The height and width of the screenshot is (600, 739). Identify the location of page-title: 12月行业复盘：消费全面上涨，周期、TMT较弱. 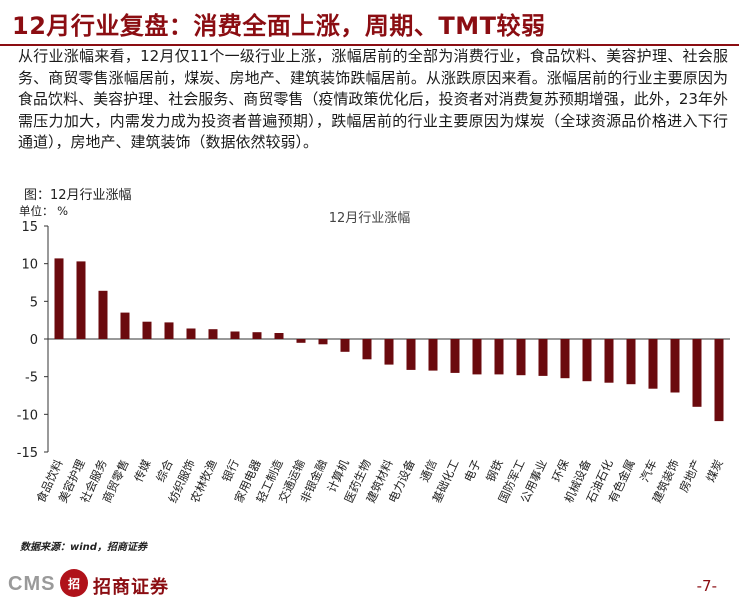
(279, 26).